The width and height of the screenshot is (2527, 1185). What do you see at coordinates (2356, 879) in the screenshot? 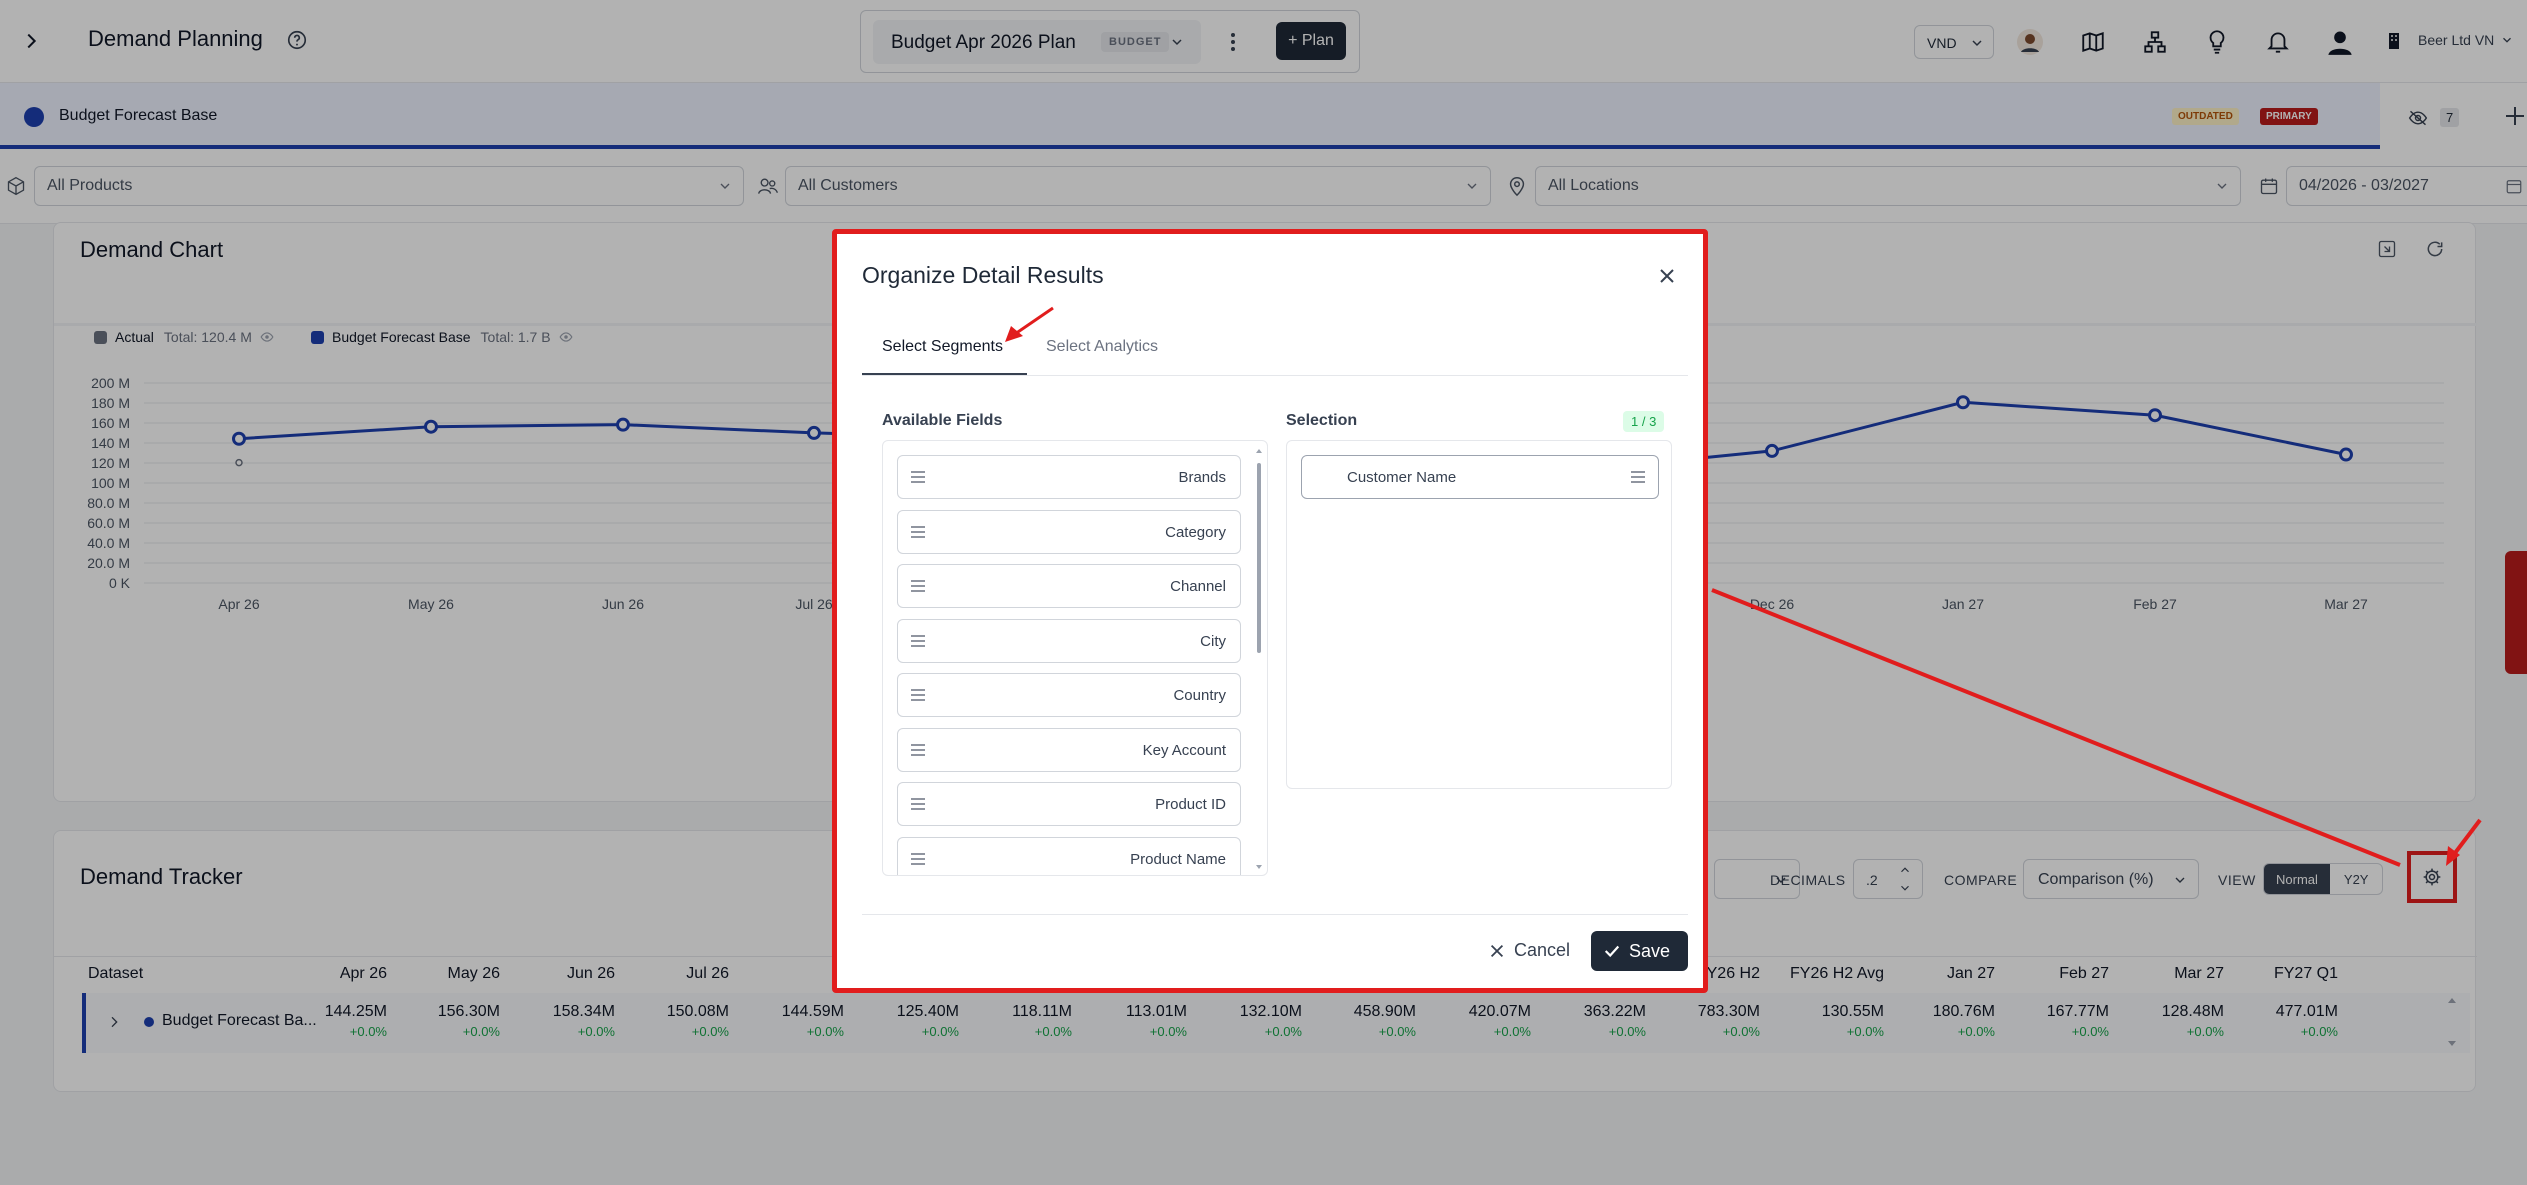
I see `view-y2y-button: Y2Y` at bounding box center [2356, 879].